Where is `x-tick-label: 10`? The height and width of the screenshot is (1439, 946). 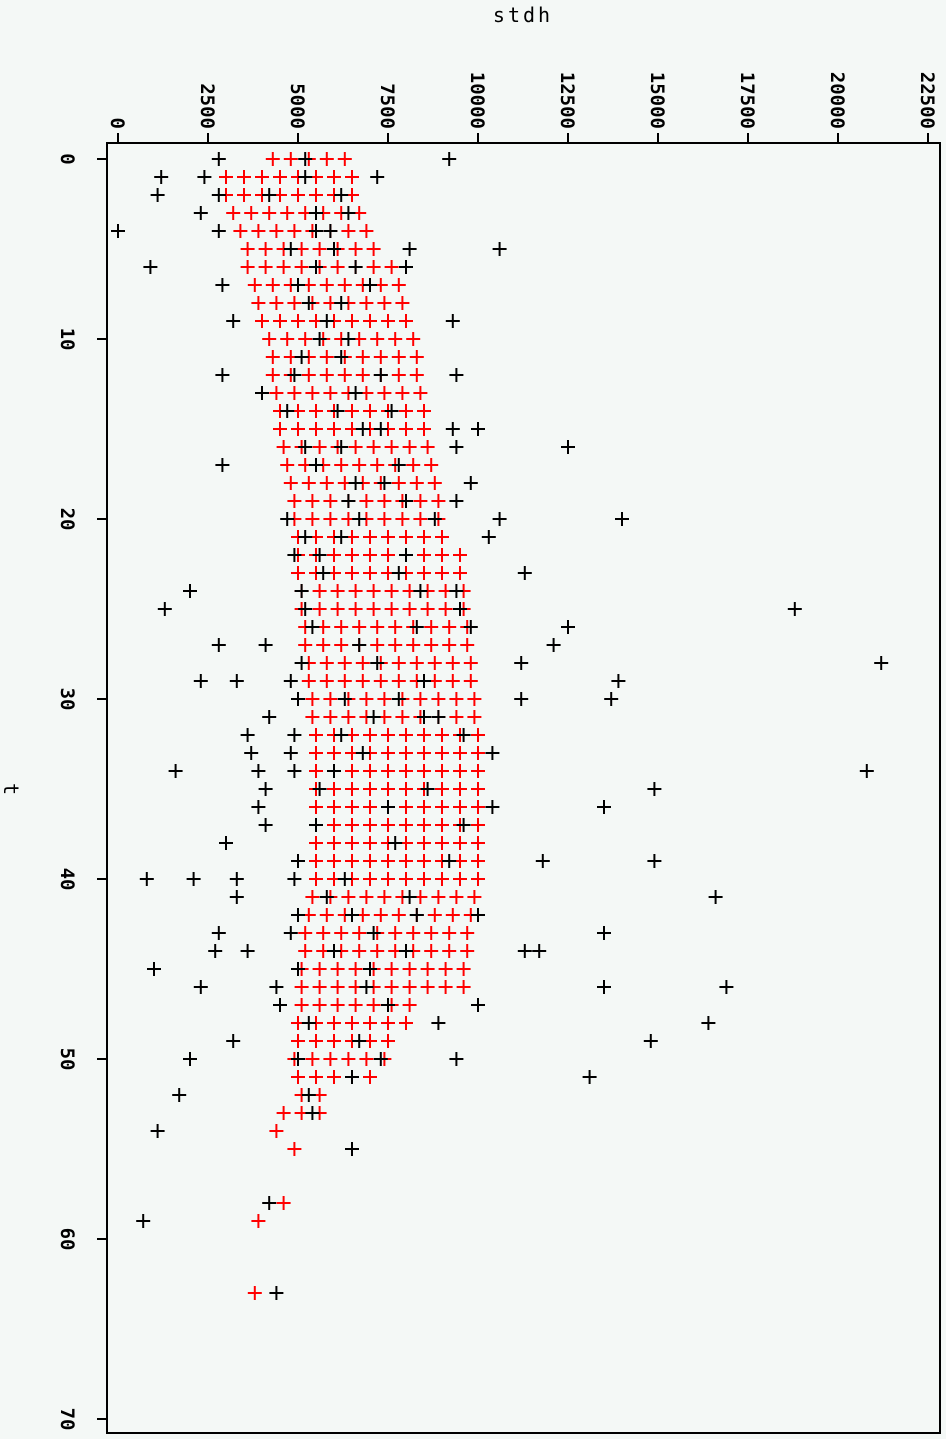 x-tick-label: 10 is located at coordinates (67, 339).